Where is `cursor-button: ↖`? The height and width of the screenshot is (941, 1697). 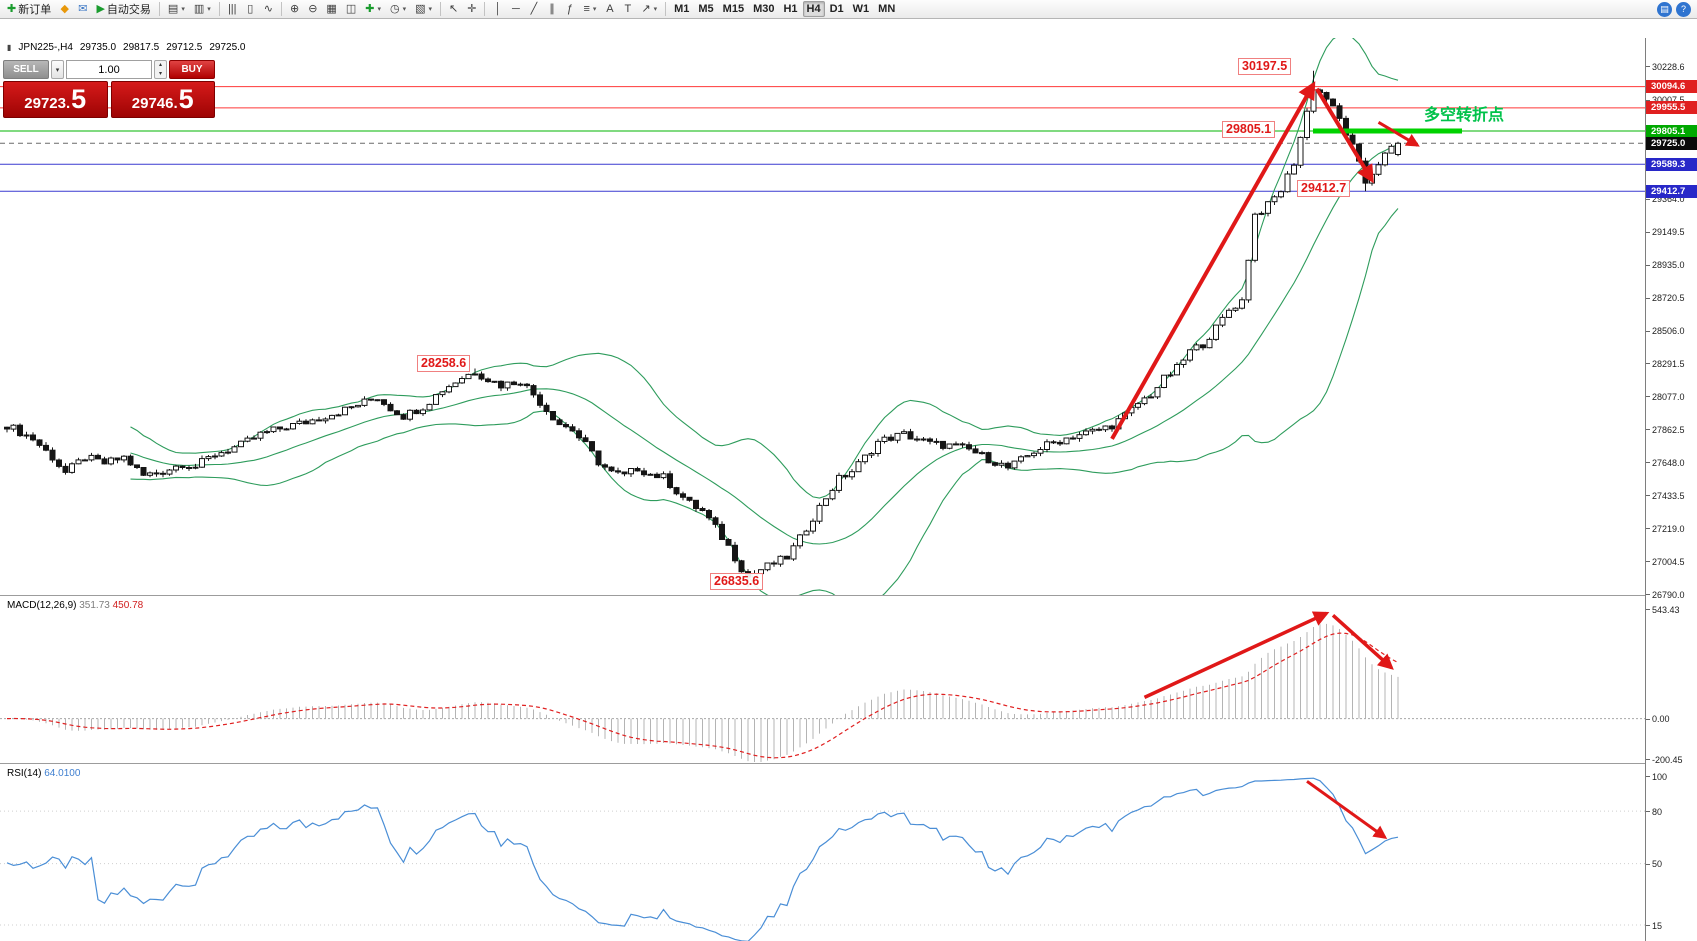 cursor-button: ↖ is located at coordinates (453, 9).